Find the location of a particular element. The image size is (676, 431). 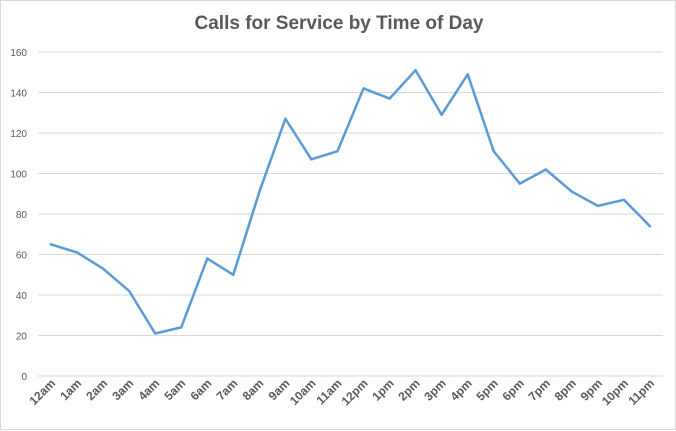

x-tick-label: 10am is located at coordinates (303, 392).